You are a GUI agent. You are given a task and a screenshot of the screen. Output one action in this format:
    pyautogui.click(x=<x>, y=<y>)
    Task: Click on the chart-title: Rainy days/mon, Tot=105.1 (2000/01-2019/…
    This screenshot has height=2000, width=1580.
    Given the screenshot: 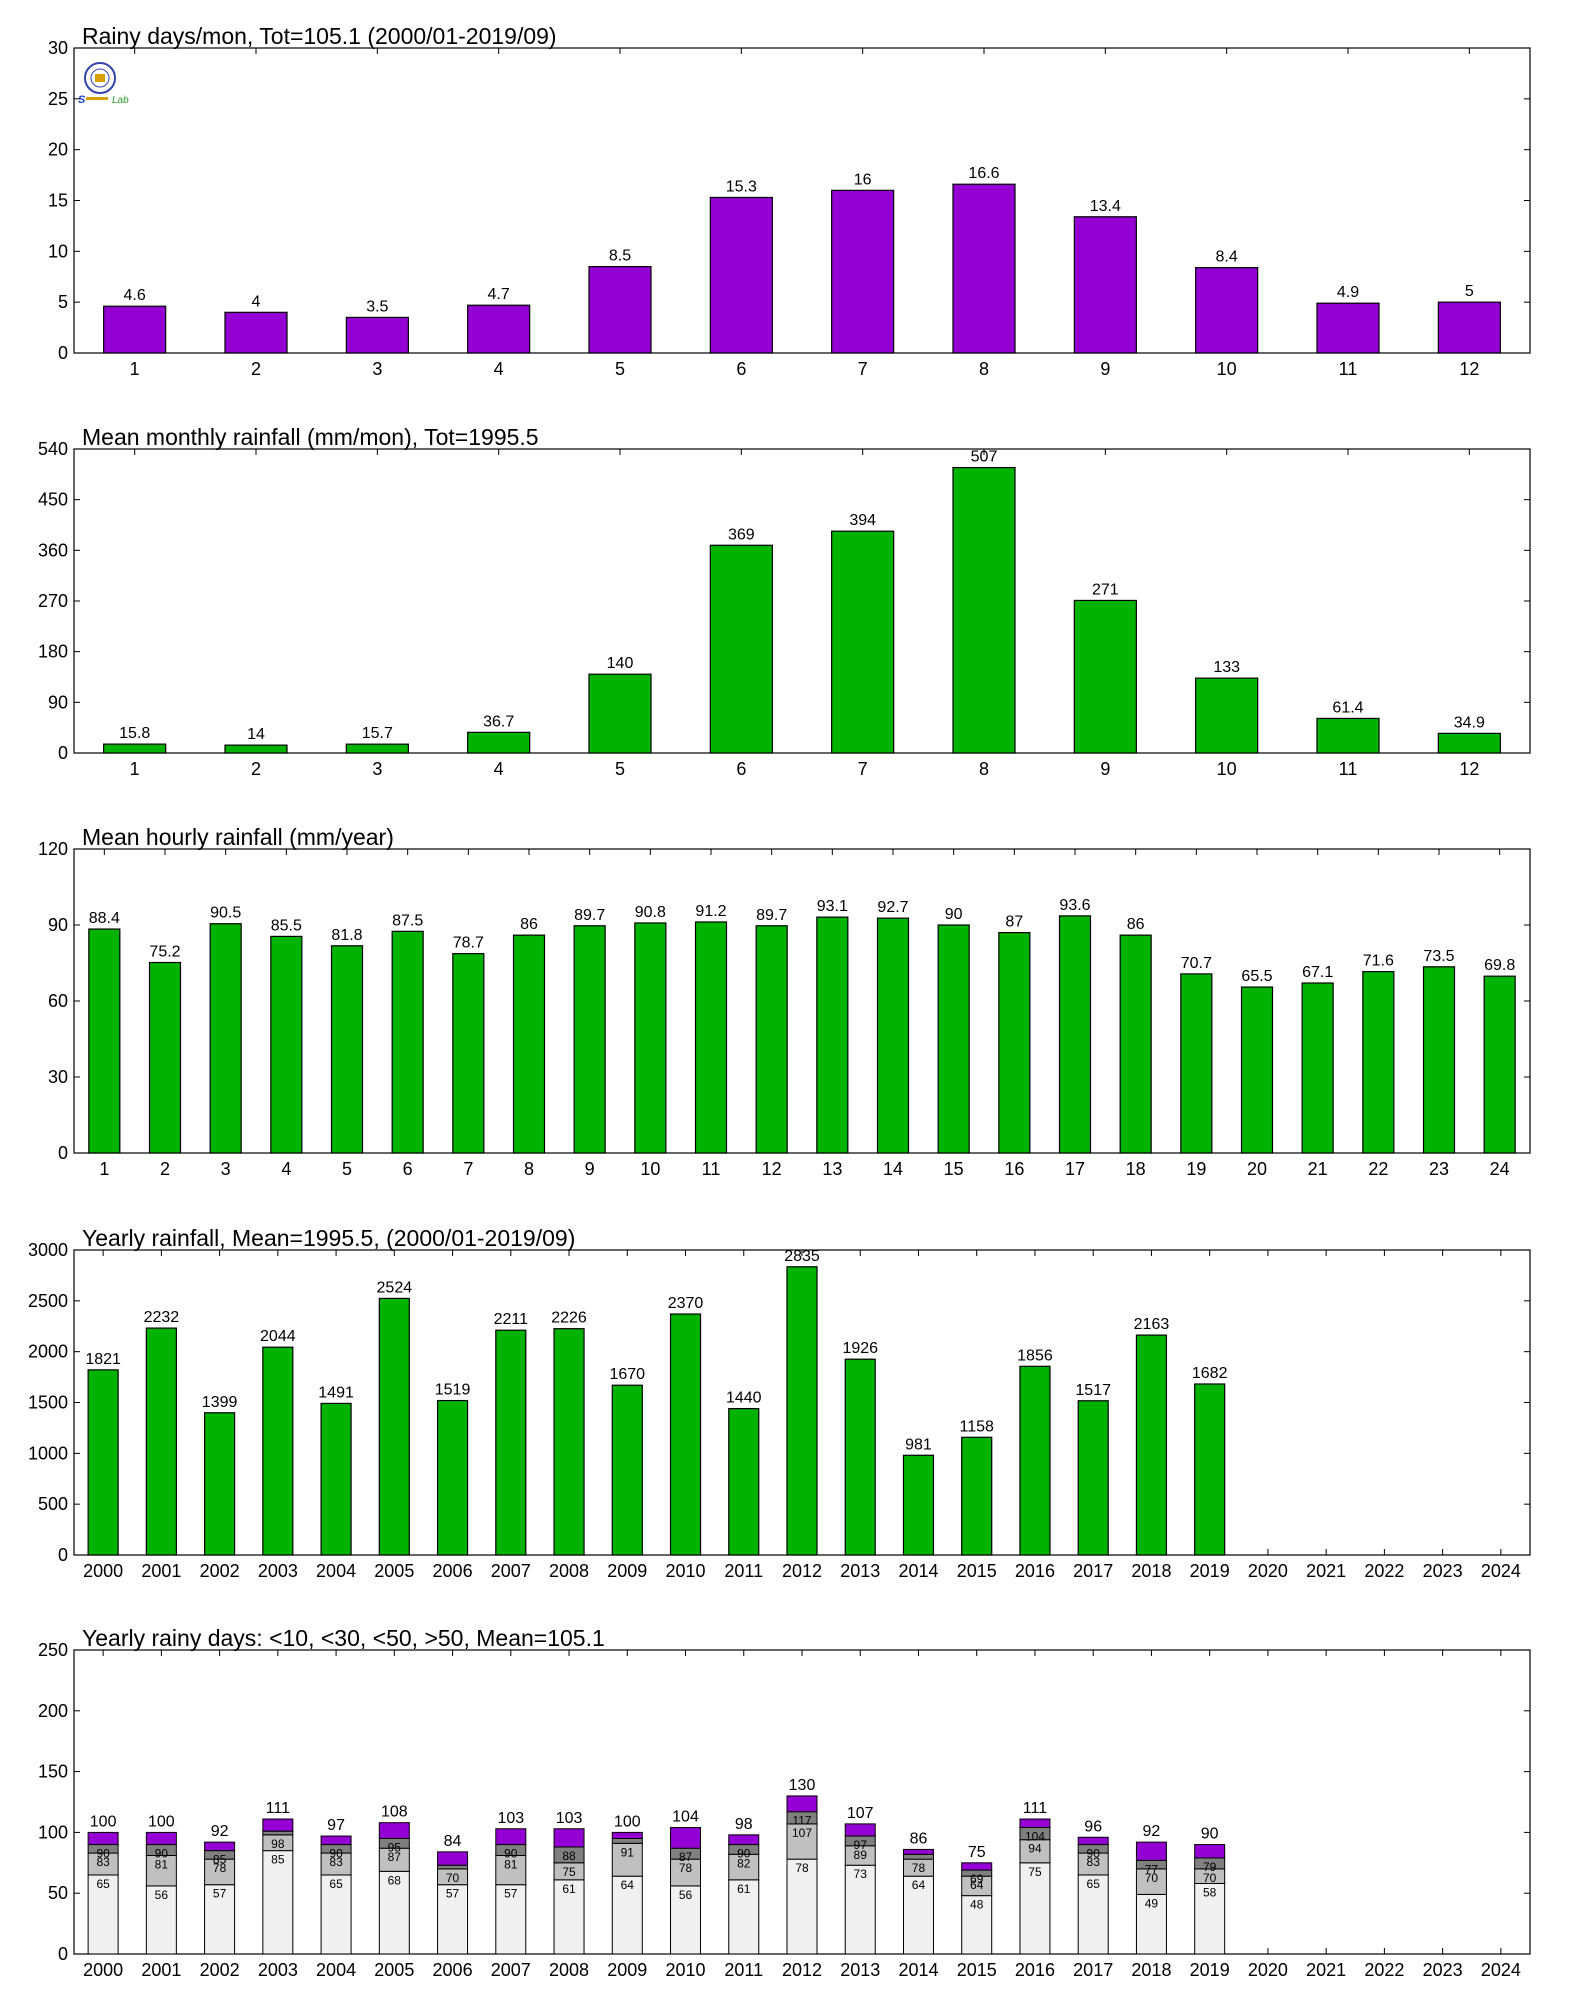 What is the action you would take?
    pyautogui.click(x=319, y=36)
    